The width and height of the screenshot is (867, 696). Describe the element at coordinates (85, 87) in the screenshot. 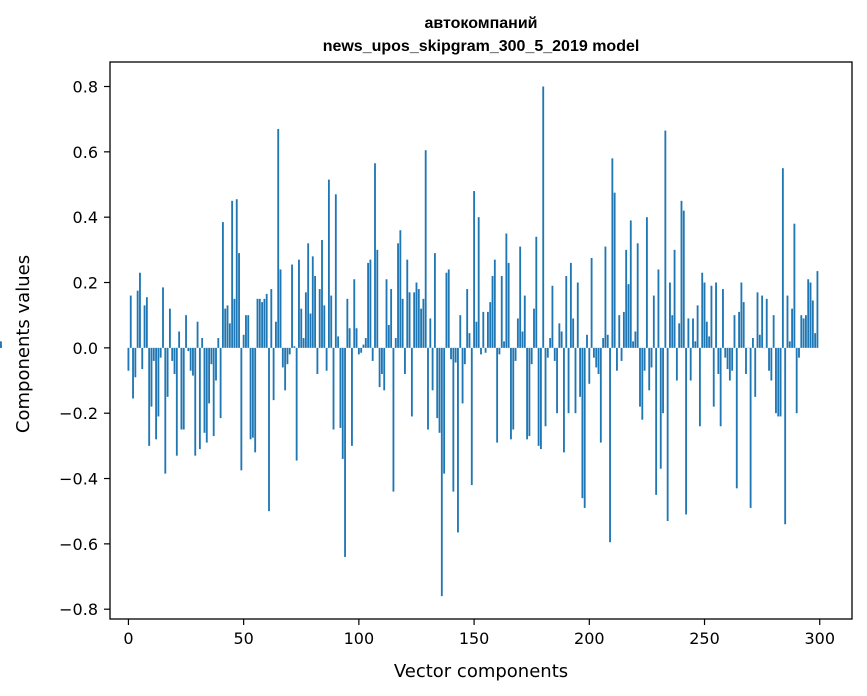

I see `y-tick-label: 0.8` at that location.